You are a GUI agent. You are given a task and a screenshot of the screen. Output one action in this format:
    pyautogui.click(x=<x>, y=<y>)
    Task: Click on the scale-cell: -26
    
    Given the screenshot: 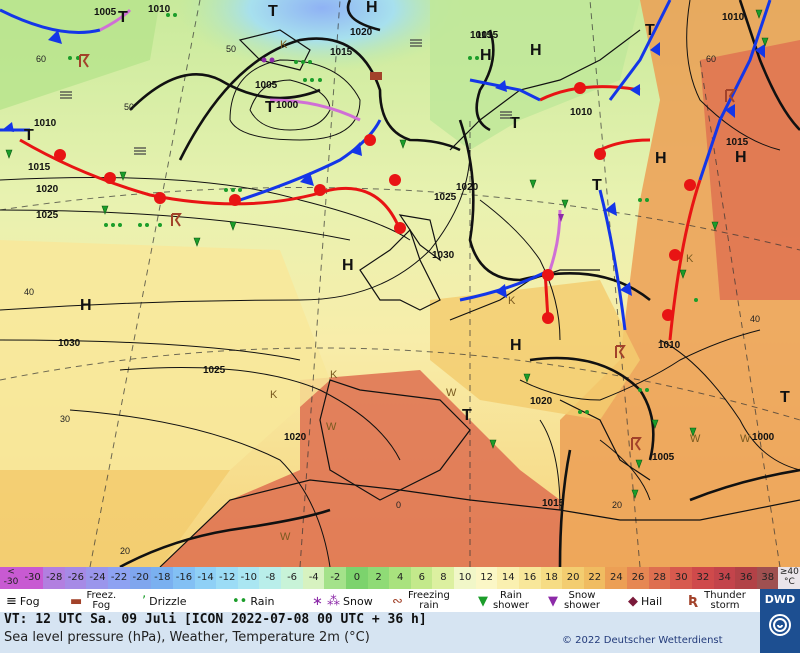 What is the action you would take?
    pyautogui.click(x=75, y=578)
    